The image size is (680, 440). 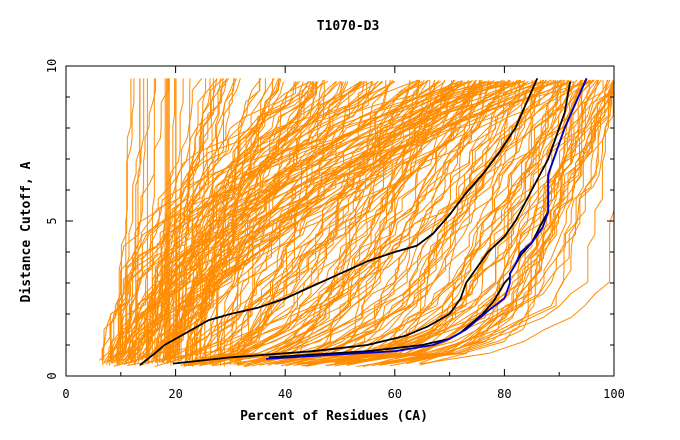 What do you see at coordinates (504, 394) in the screenshot?
I see `x-tick-label: 80` at bounding box center [504, 394].